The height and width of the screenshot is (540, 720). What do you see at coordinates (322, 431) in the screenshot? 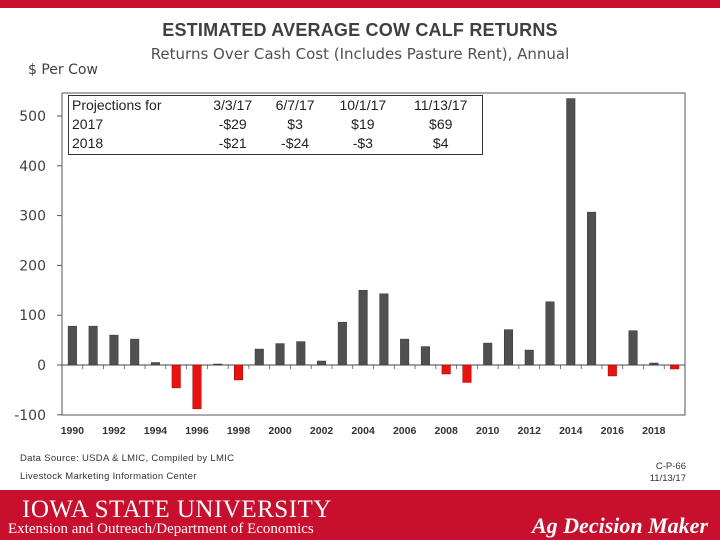
I see `x-tick-label: 2002` at bounding box center [322, 431].